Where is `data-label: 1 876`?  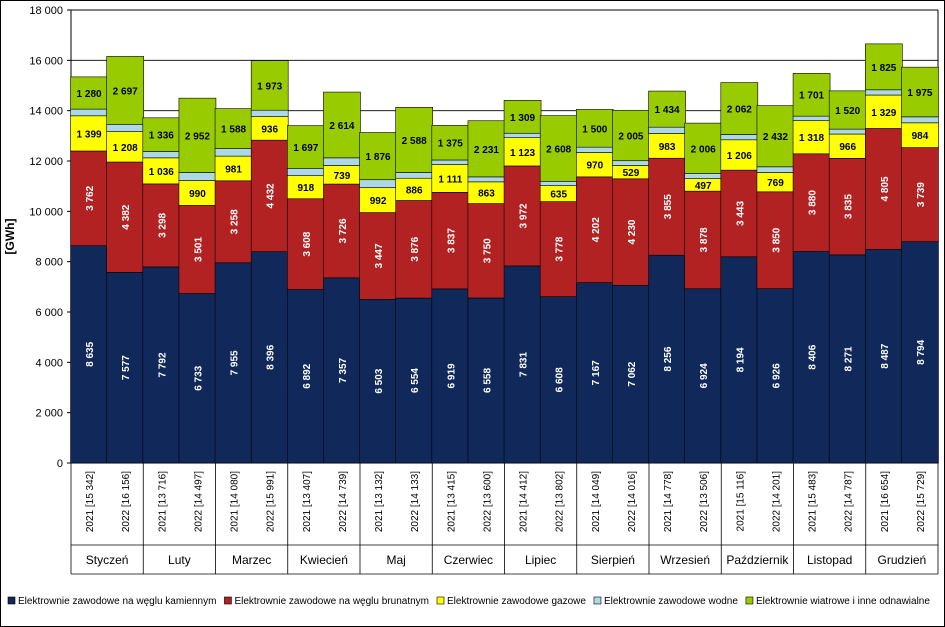 data-label: 1 876 is located at coordinates (378, 157).